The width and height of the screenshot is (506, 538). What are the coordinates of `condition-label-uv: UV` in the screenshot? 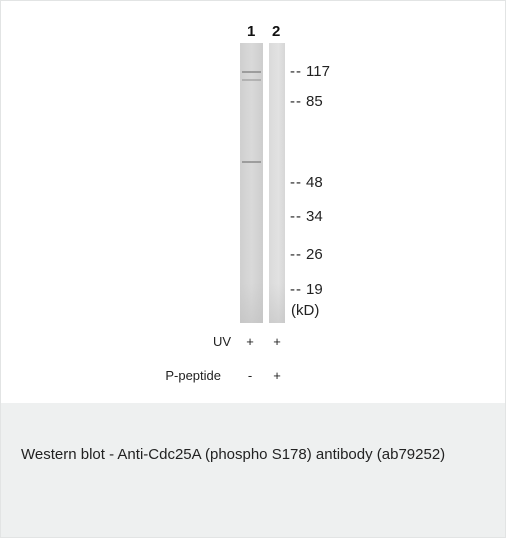 It's located at (221, 341).